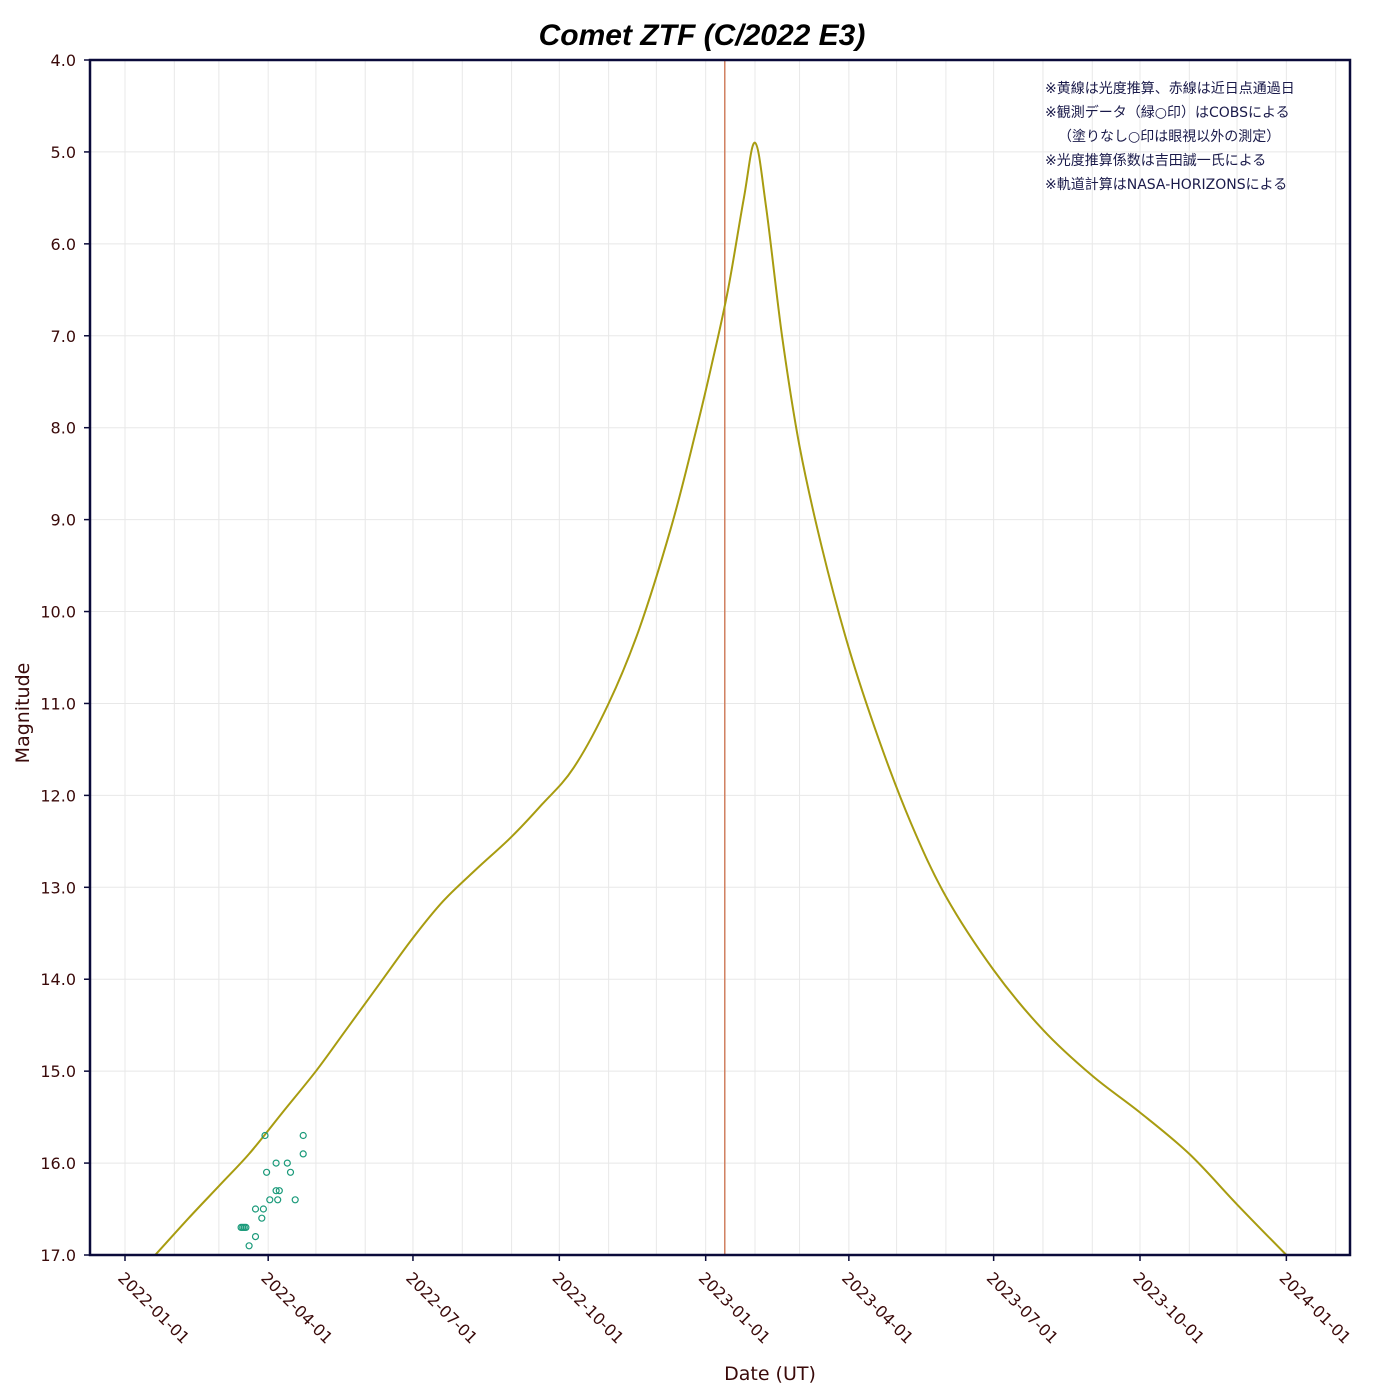 Image resolution: width=1400 pixels, height=1400 pixels. What do you see at coordinates (1167, 112) in the screenshot?
I see `note-line: ※観測データ（緑○印）はCOBSによる` at bounding box center [1167, 112].